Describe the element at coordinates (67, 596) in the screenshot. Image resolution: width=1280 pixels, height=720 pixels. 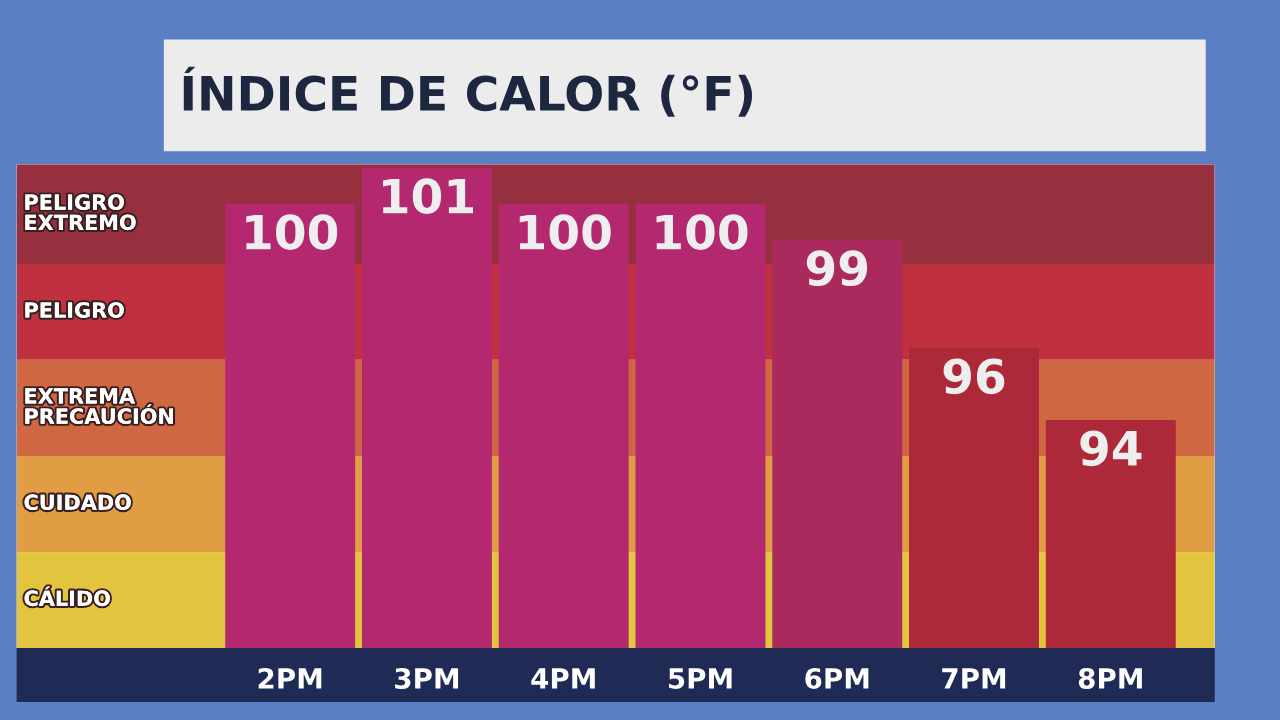
I see `band-label: CÁLIDO` at that location.